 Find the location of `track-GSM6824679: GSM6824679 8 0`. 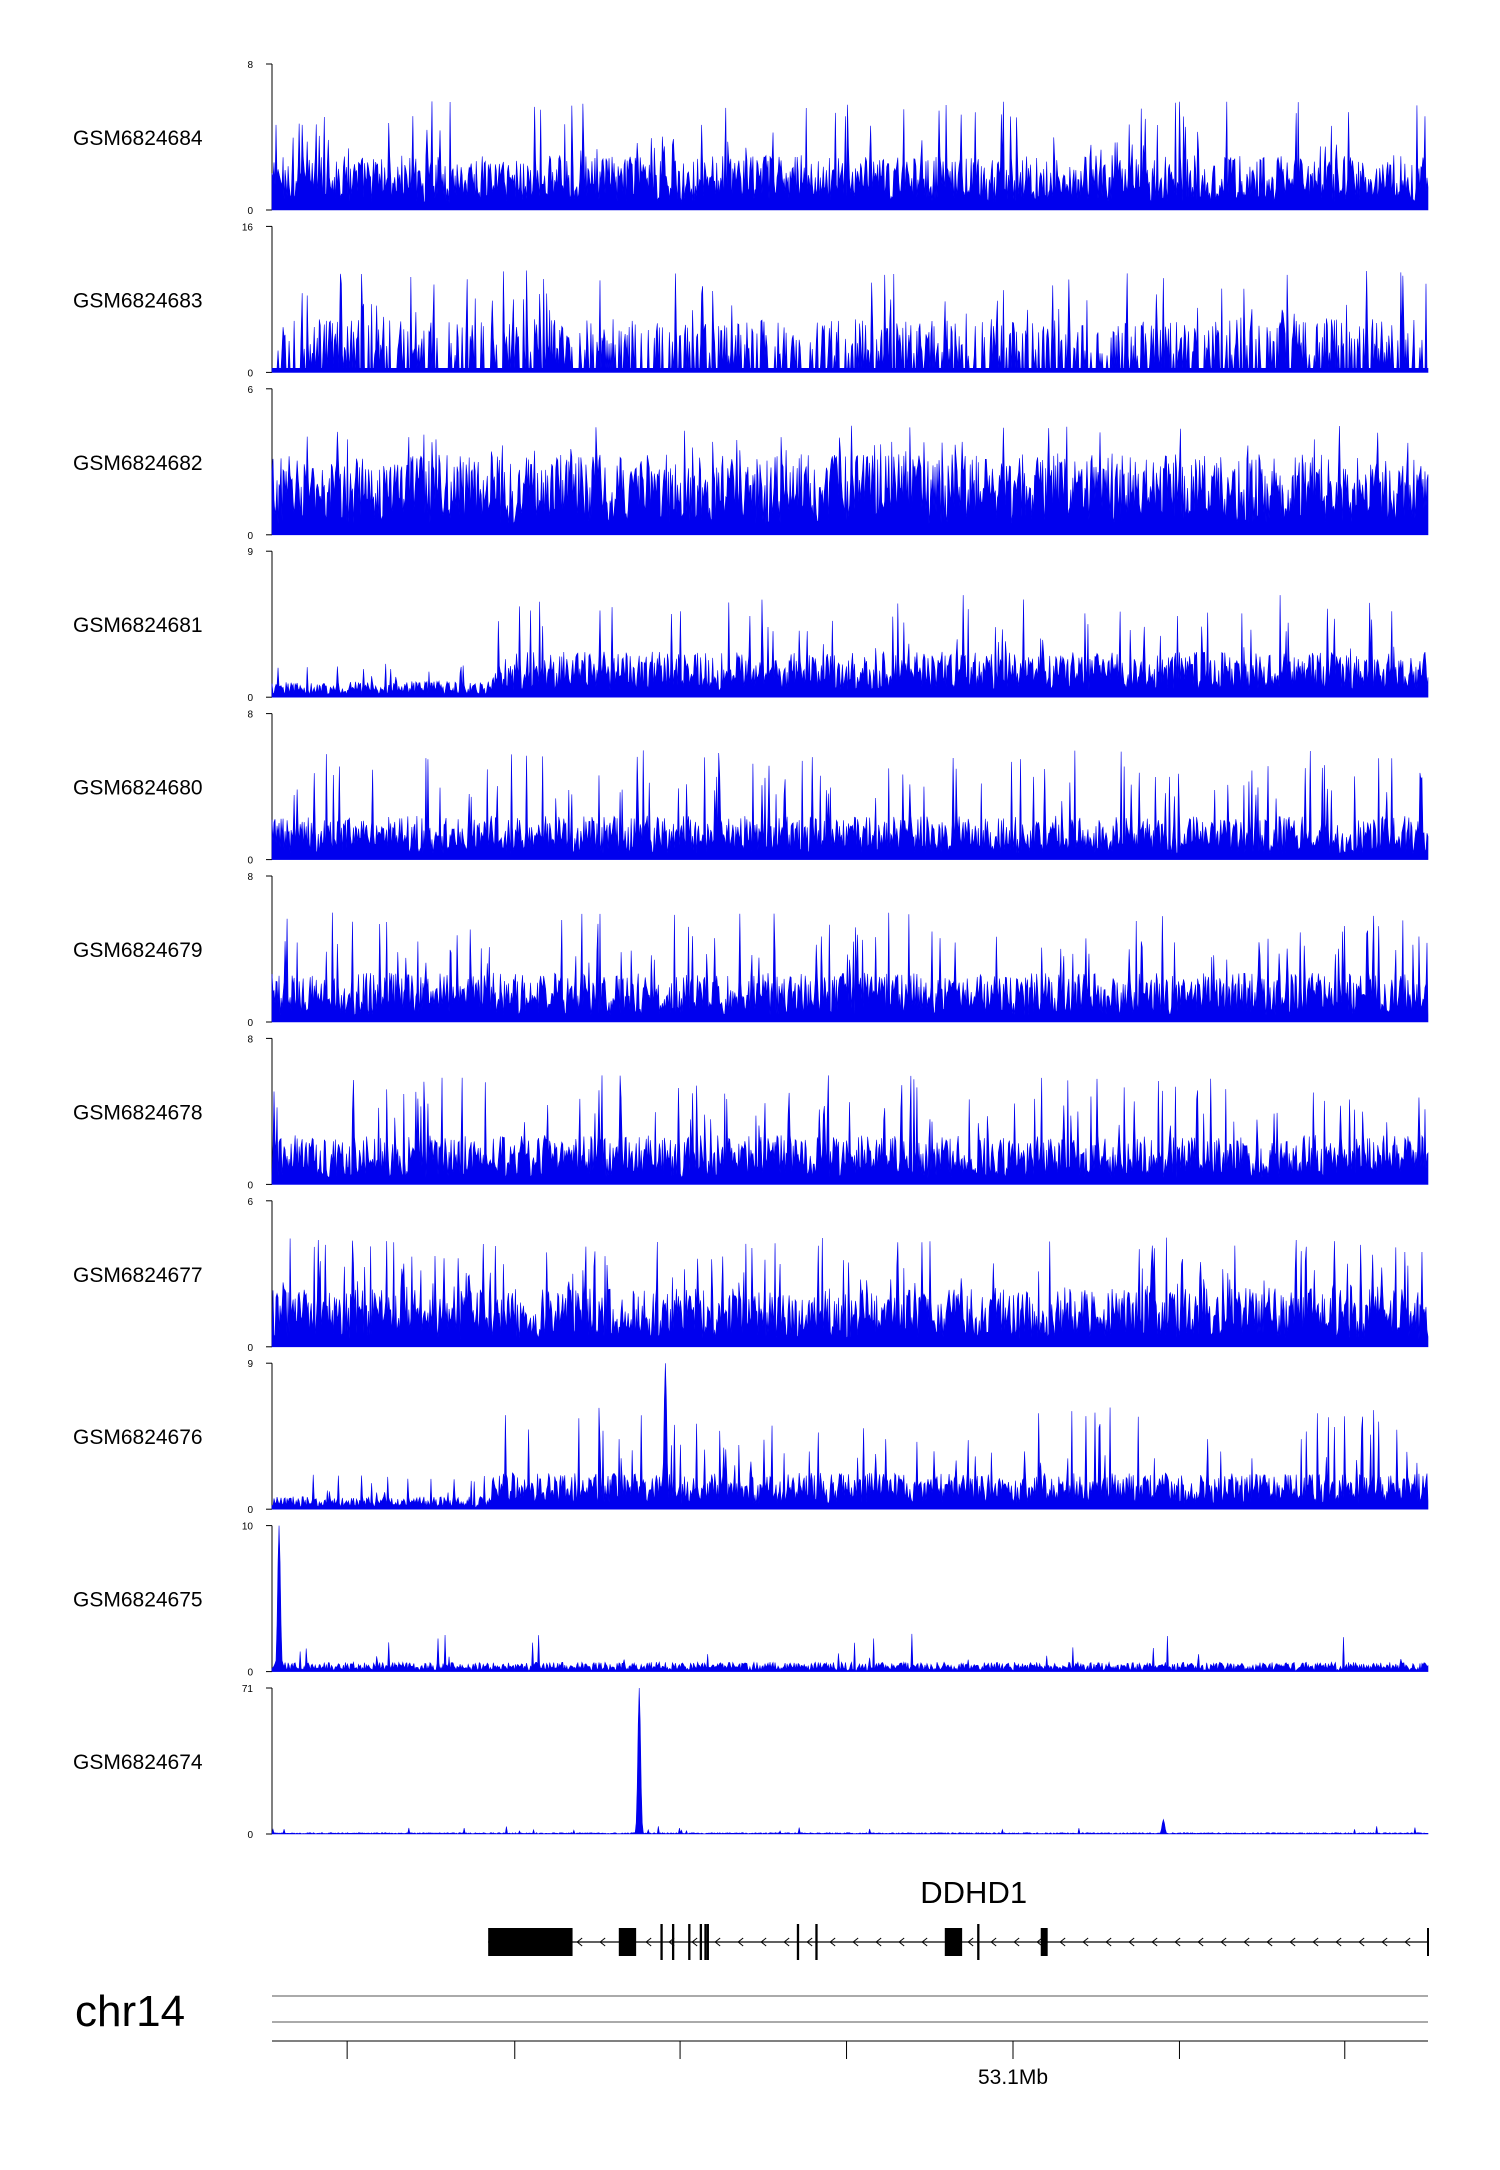

track-GSM6824679: GSM6824679 8 0 is located at coordinates (751, 950).